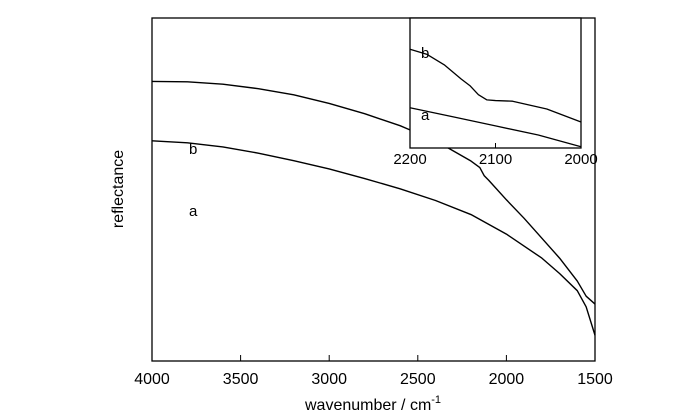  Describe the element at coordinates (425, 115) in the screenshot. I see `inset-series-label-a: a` at that location.